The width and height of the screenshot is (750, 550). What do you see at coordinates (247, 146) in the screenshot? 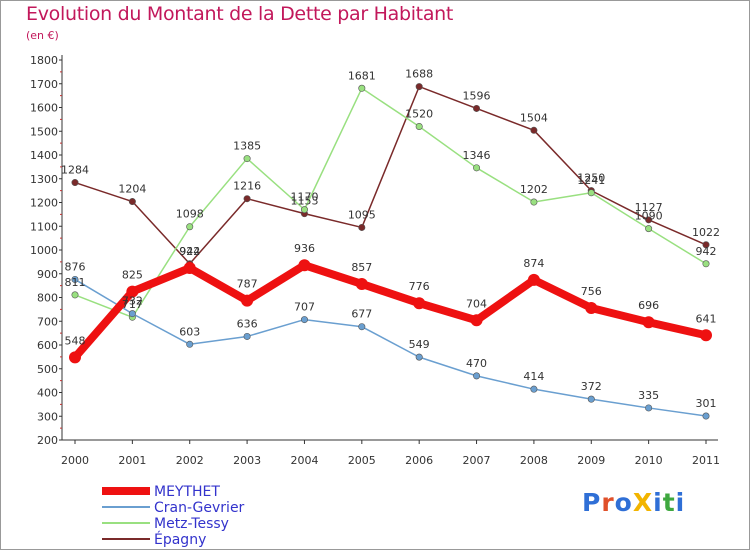
I see `data-label: 1385` at bounding box center [247, 146].